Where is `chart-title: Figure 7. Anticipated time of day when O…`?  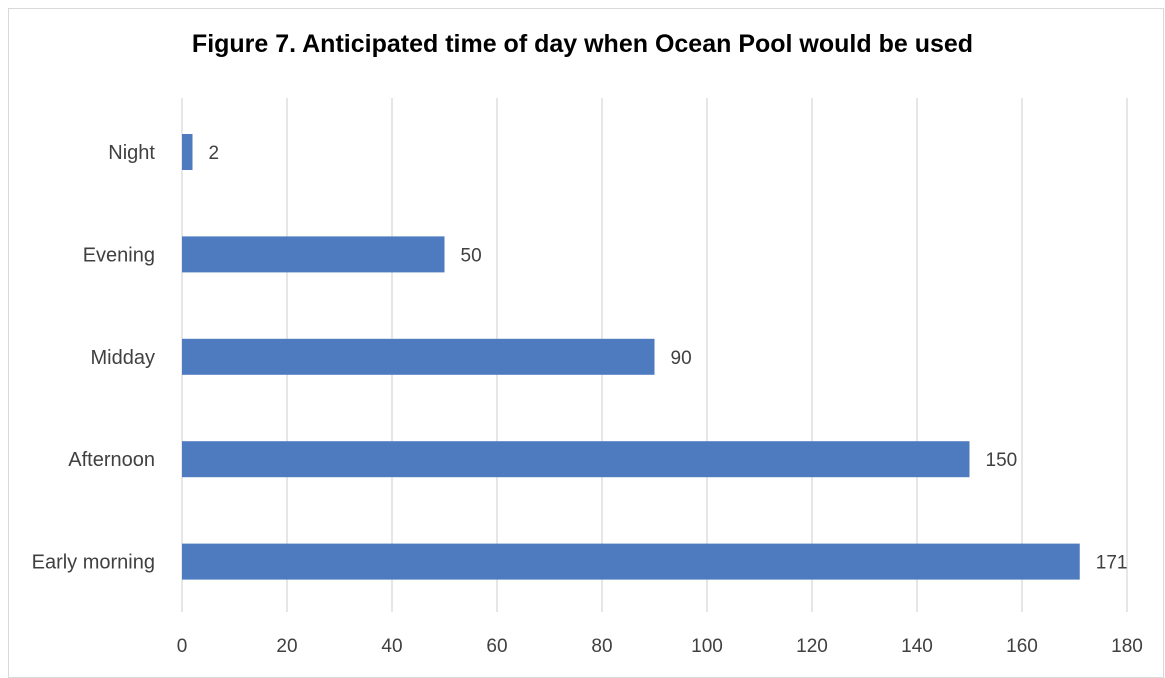
chart-title: Figure 7. Anticipated time of day when O… is located at coordinates (582, 44).